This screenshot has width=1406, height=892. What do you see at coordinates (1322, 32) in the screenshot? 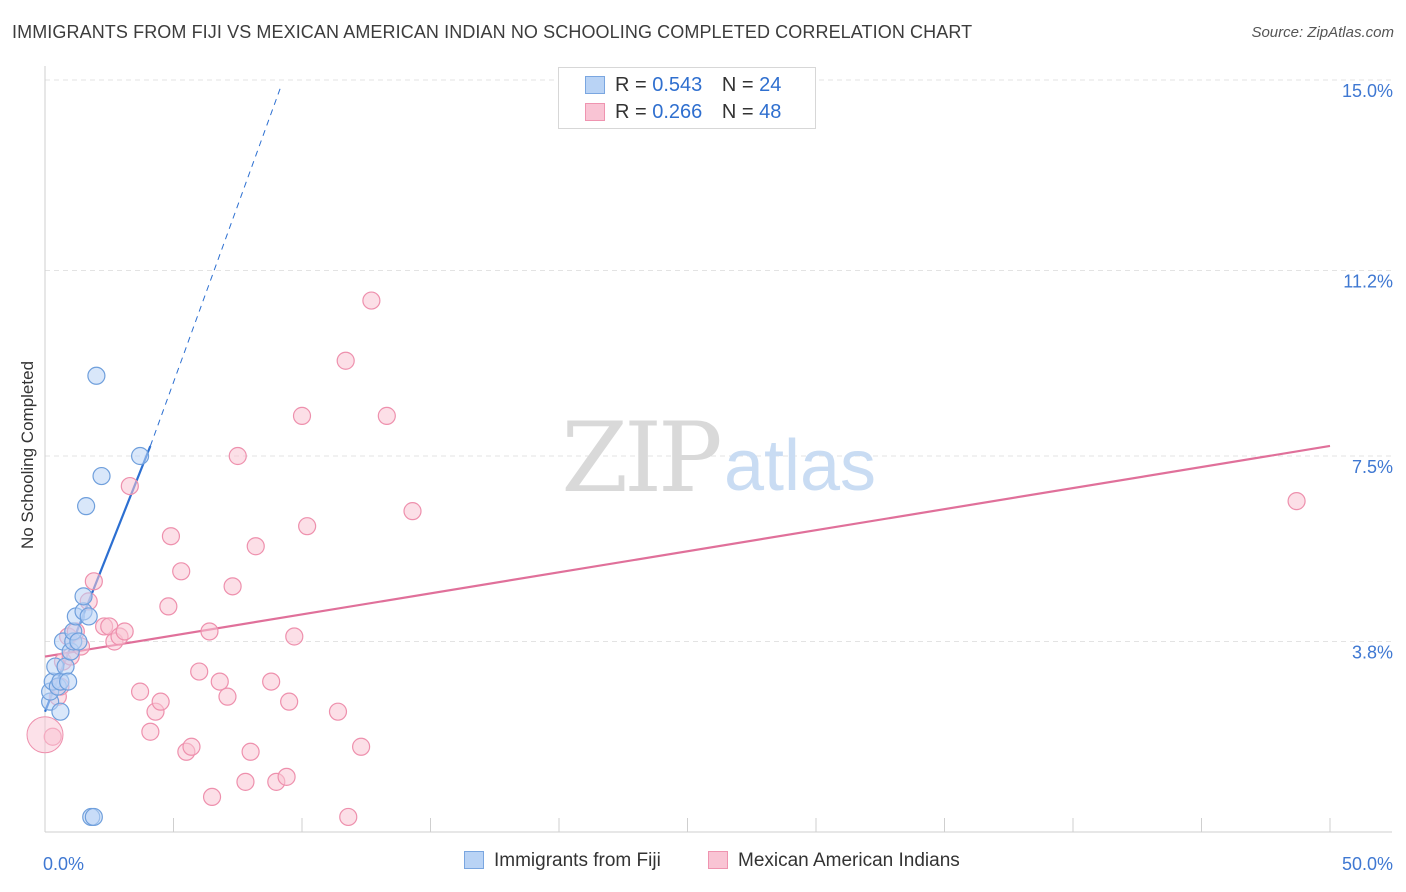
I see `source-note: Source: ZipAtlas.com` at bounding box center [1322, 32].